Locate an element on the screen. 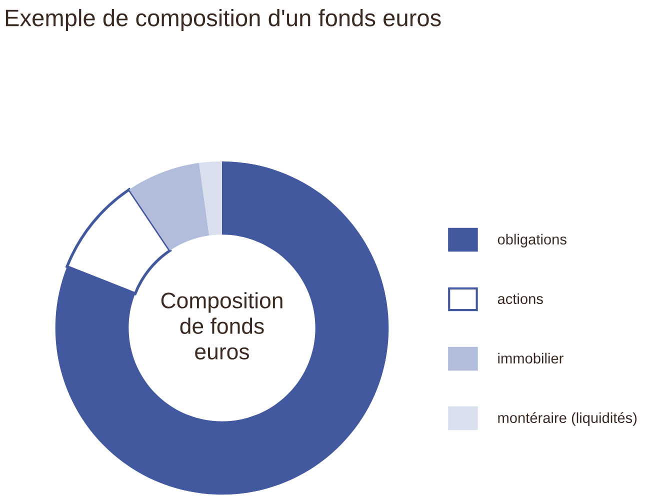 This screenshot has height=501, width=657. legend-label: actions is located at coordinates (520, 298).